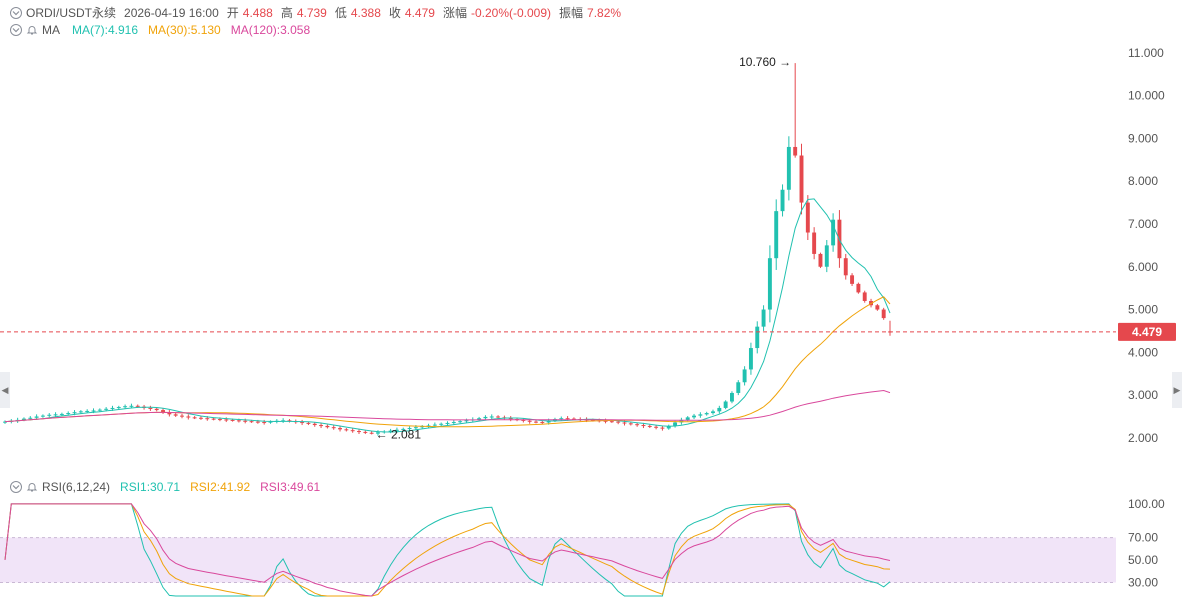 The width and height of the screenshot is (1182, 613). I want to click on scroll-left-arrow-icon: ◀, so click(5, 390).